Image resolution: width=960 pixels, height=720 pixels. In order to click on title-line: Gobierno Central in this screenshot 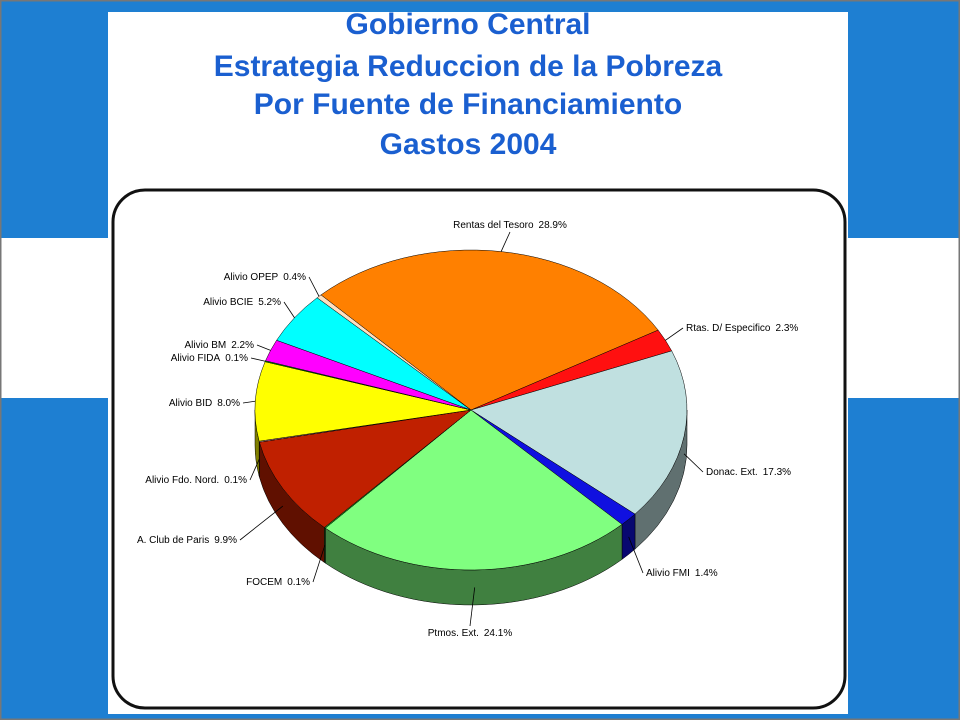, I will do `click(467, 24)`.